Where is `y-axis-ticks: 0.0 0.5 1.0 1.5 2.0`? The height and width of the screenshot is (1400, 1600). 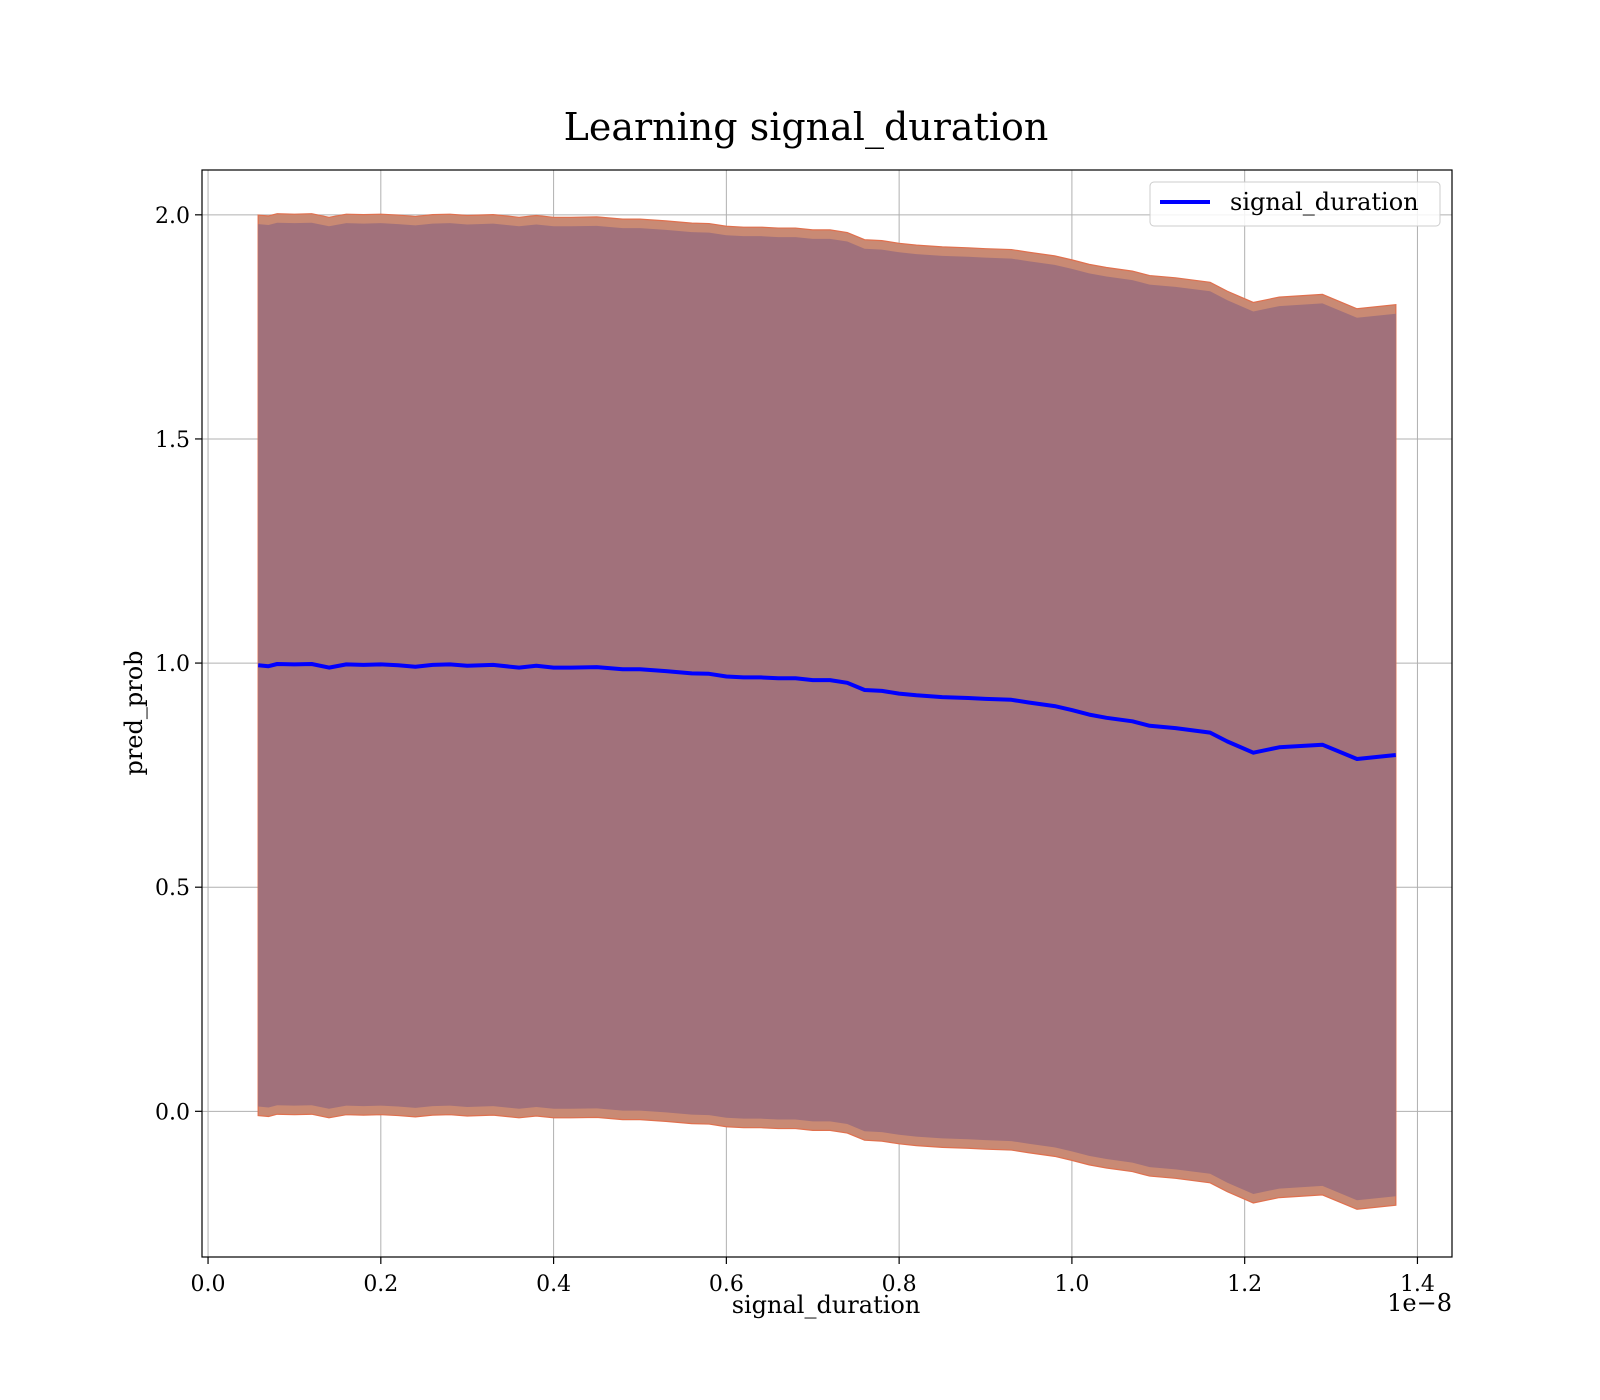 y-axis-ticks: 0.0 0.5 1.0 1.5 2.0 is located at coordinates (178, 664).